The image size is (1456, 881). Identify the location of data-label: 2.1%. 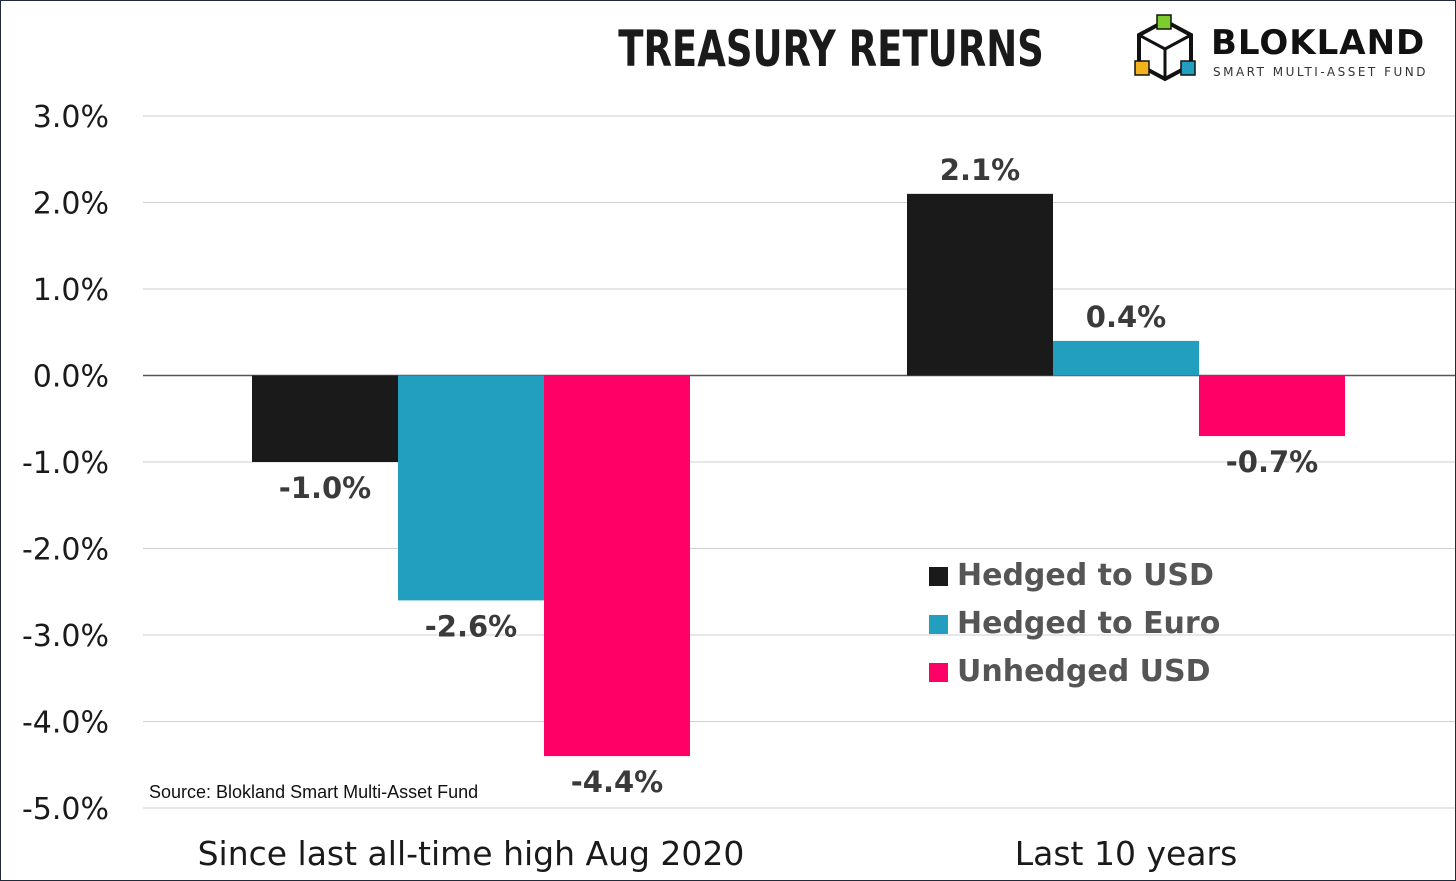
(980, 170).